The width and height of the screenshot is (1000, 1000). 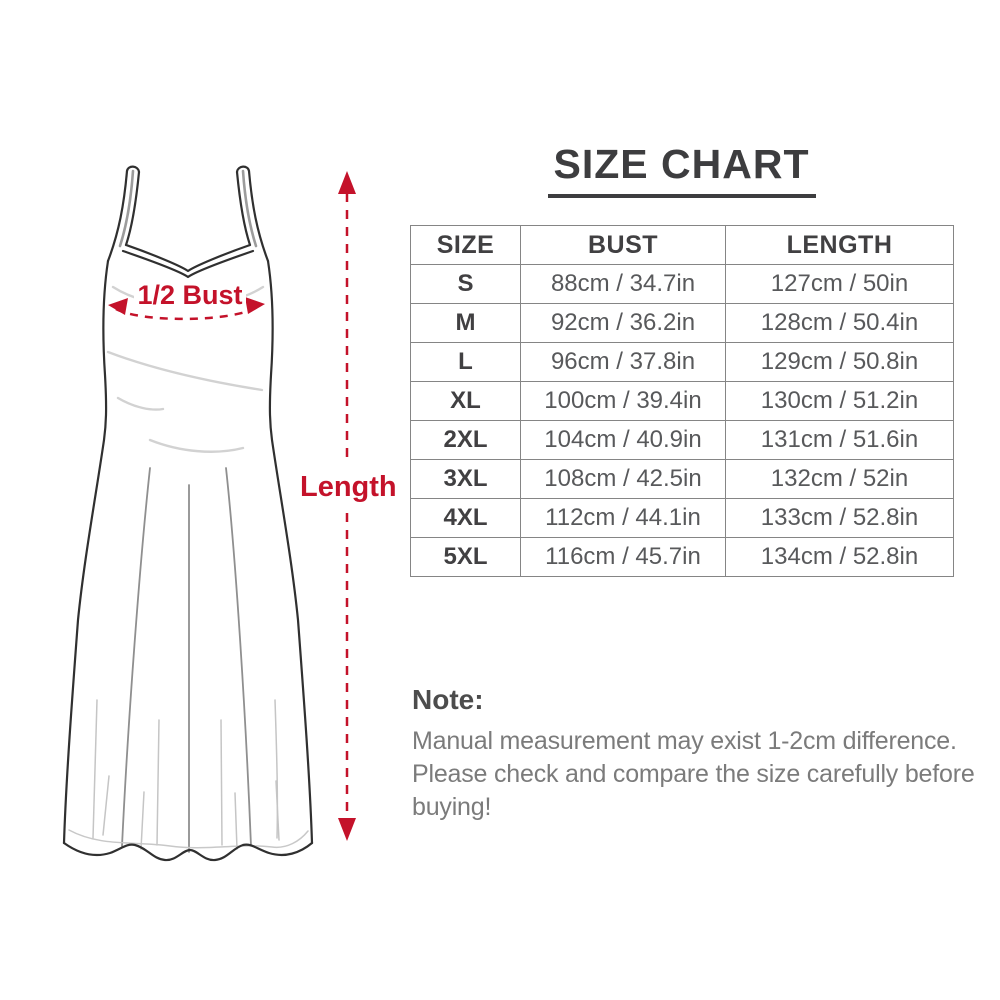 I want to click on table-row: 4XL 112cm / 44.1in 133cm / 52.8in, so click(x=682, y=518).